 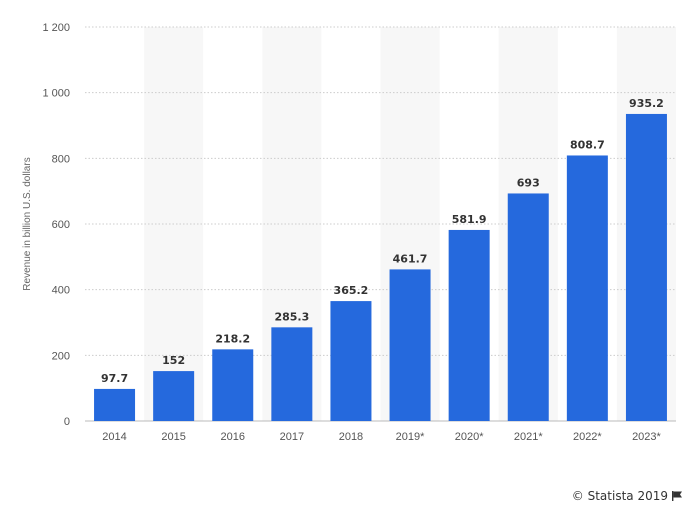 What do you see at coordinates (61, 356) in the screenshot?
I see `y-tick-label: 200` at bounding box center [61, 356].